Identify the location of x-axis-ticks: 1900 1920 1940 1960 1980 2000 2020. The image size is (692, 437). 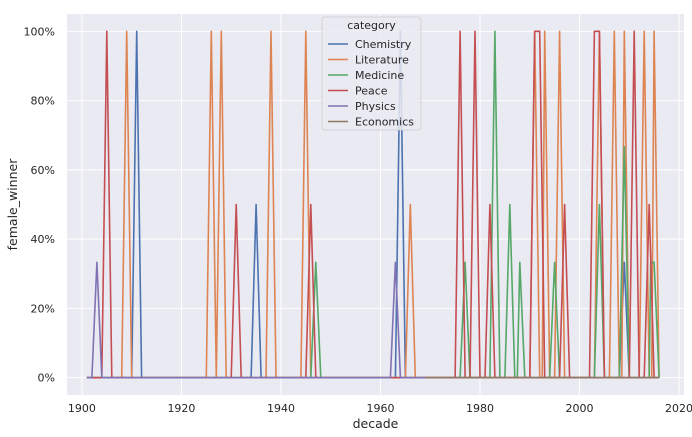
(380, 408).